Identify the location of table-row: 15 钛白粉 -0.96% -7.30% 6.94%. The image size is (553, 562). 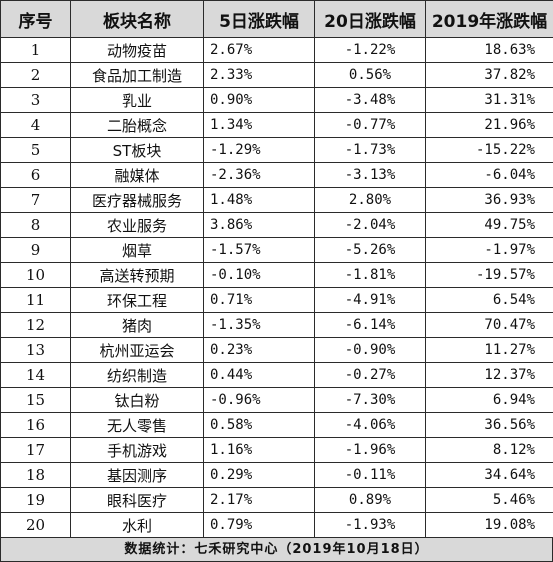
(276, 400).